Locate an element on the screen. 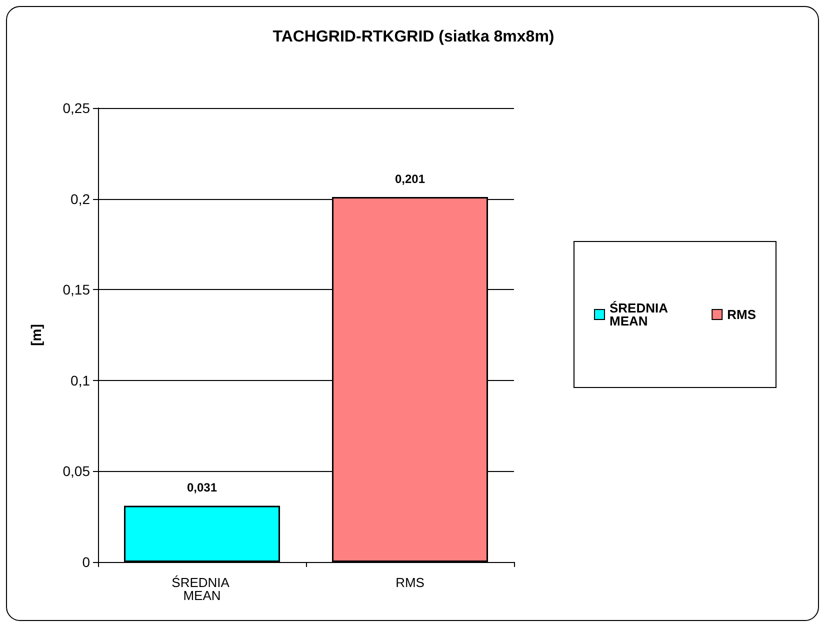  y-tick-label: 0 is located at coordinates (86, 562).